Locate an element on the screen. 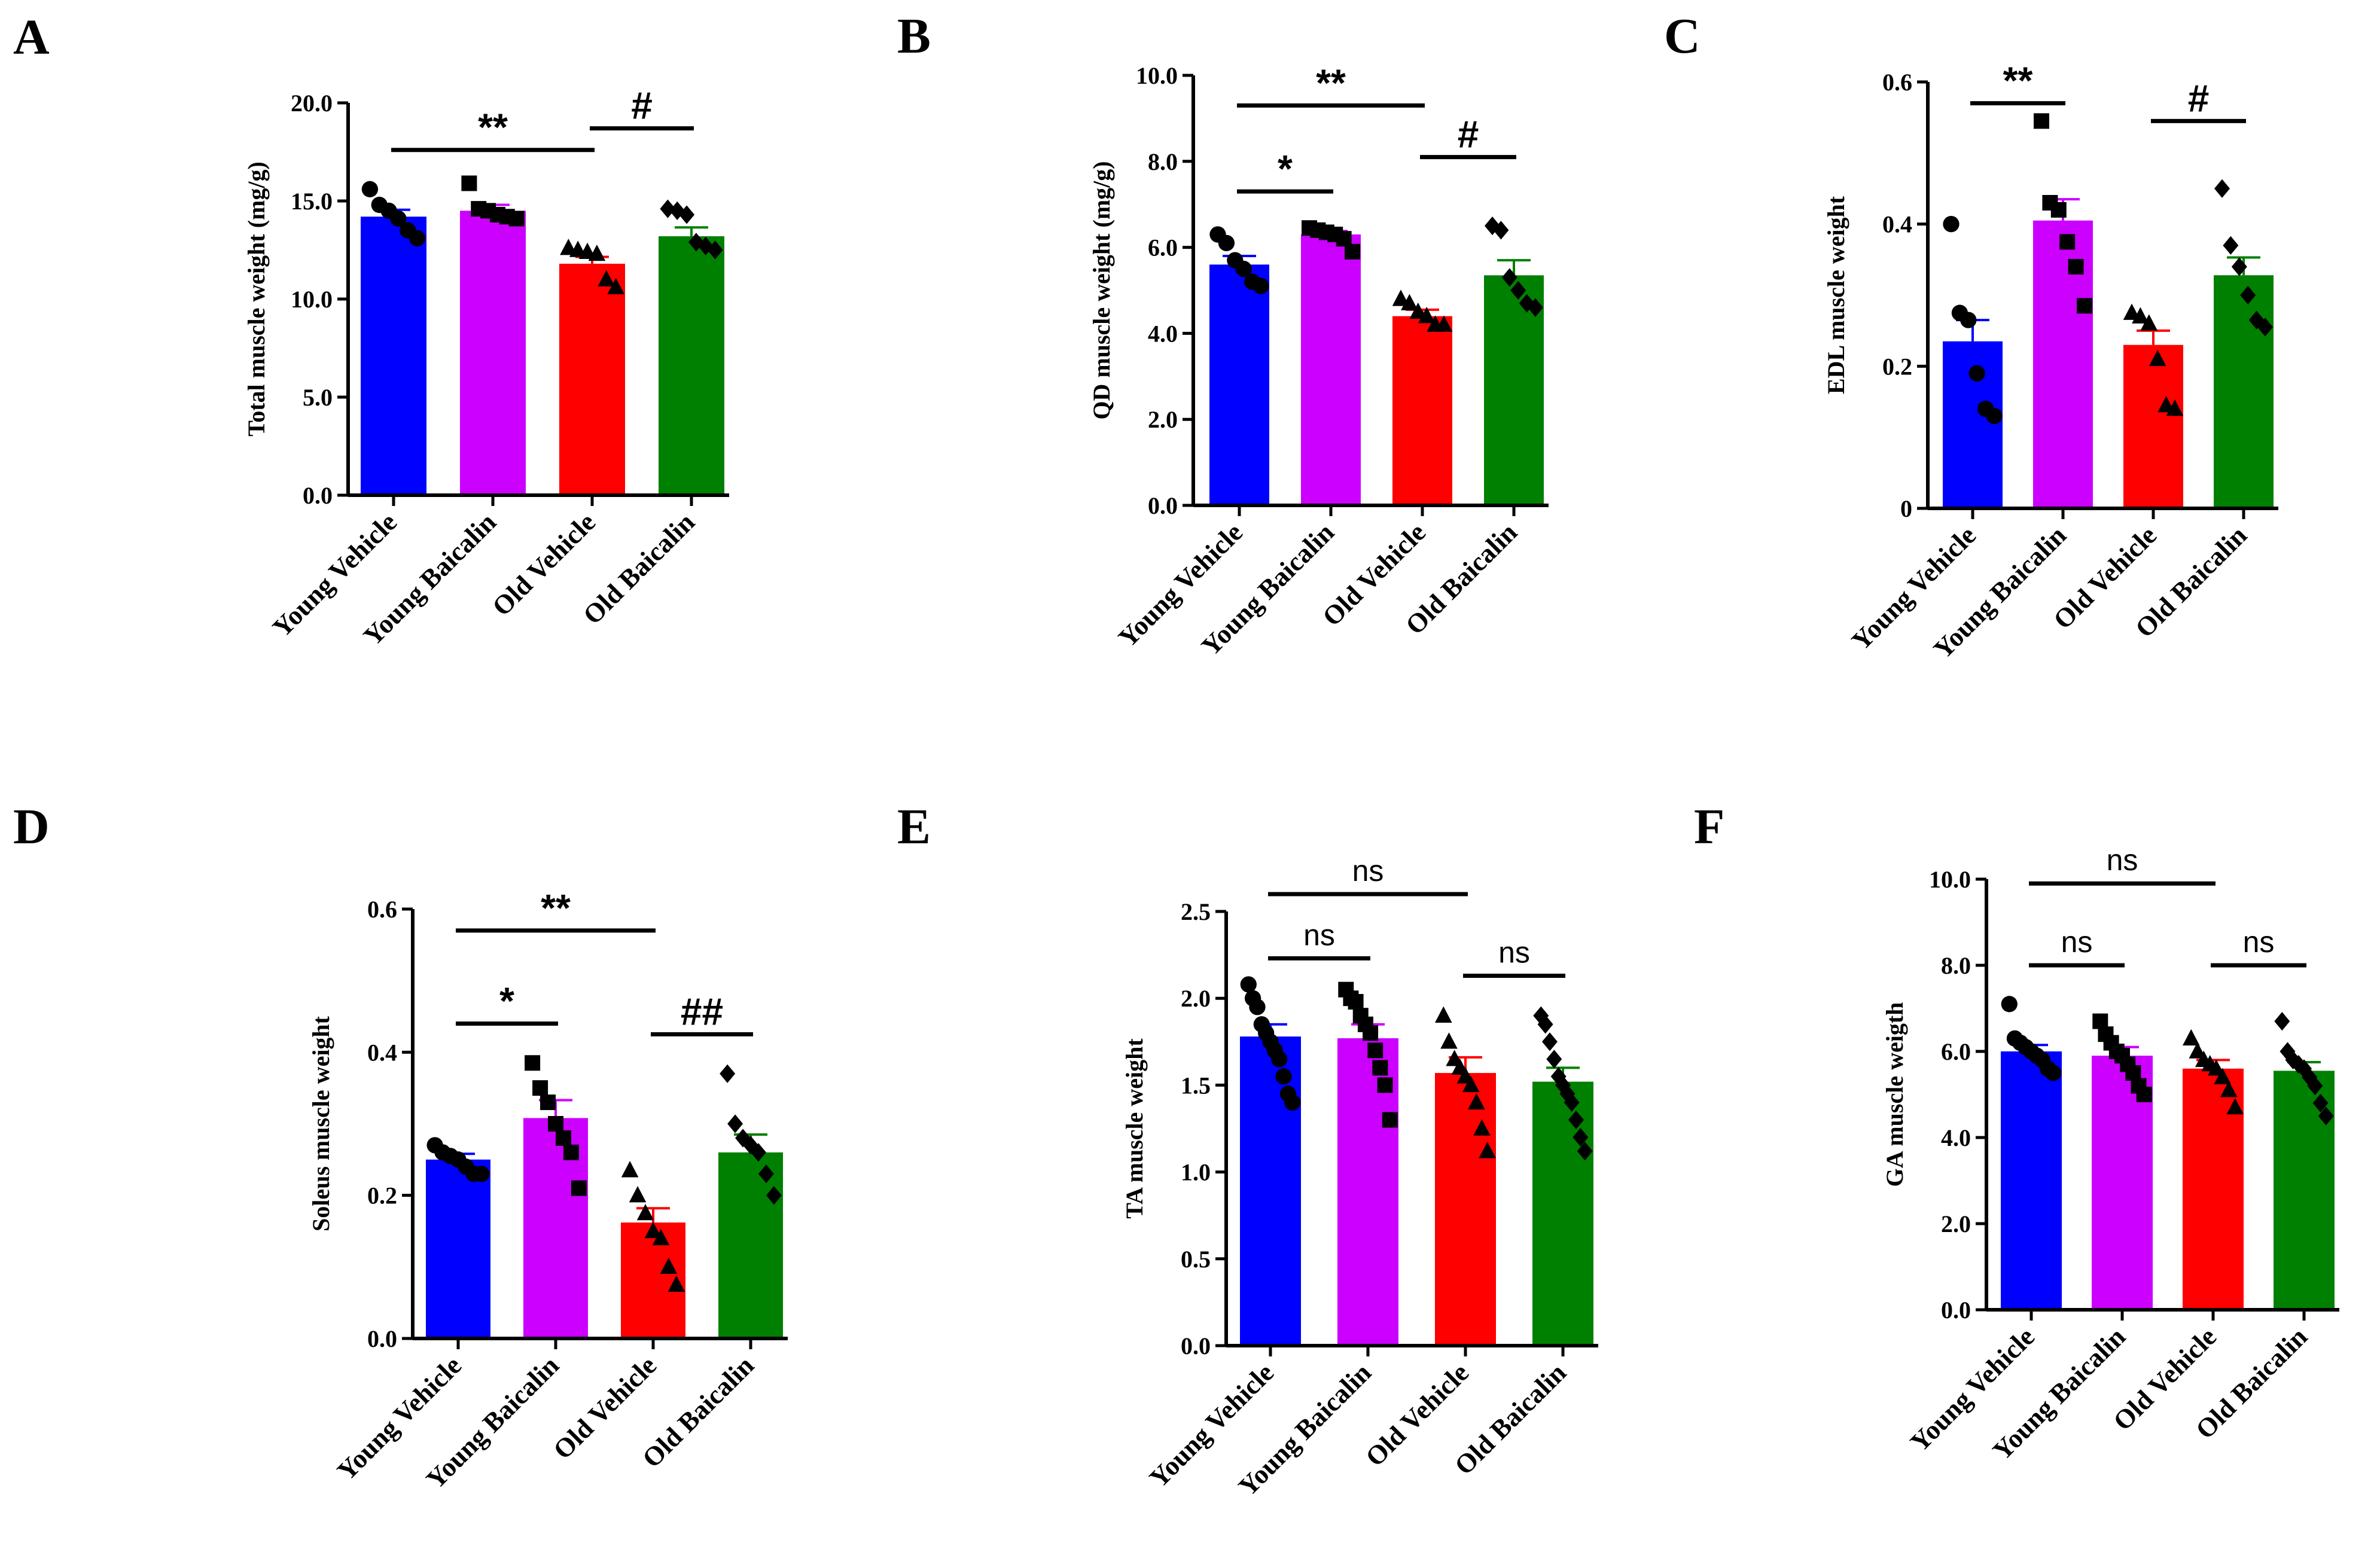  panel-f-ytick-label-3: 6.0 is located at coordinates (1956, 1051).